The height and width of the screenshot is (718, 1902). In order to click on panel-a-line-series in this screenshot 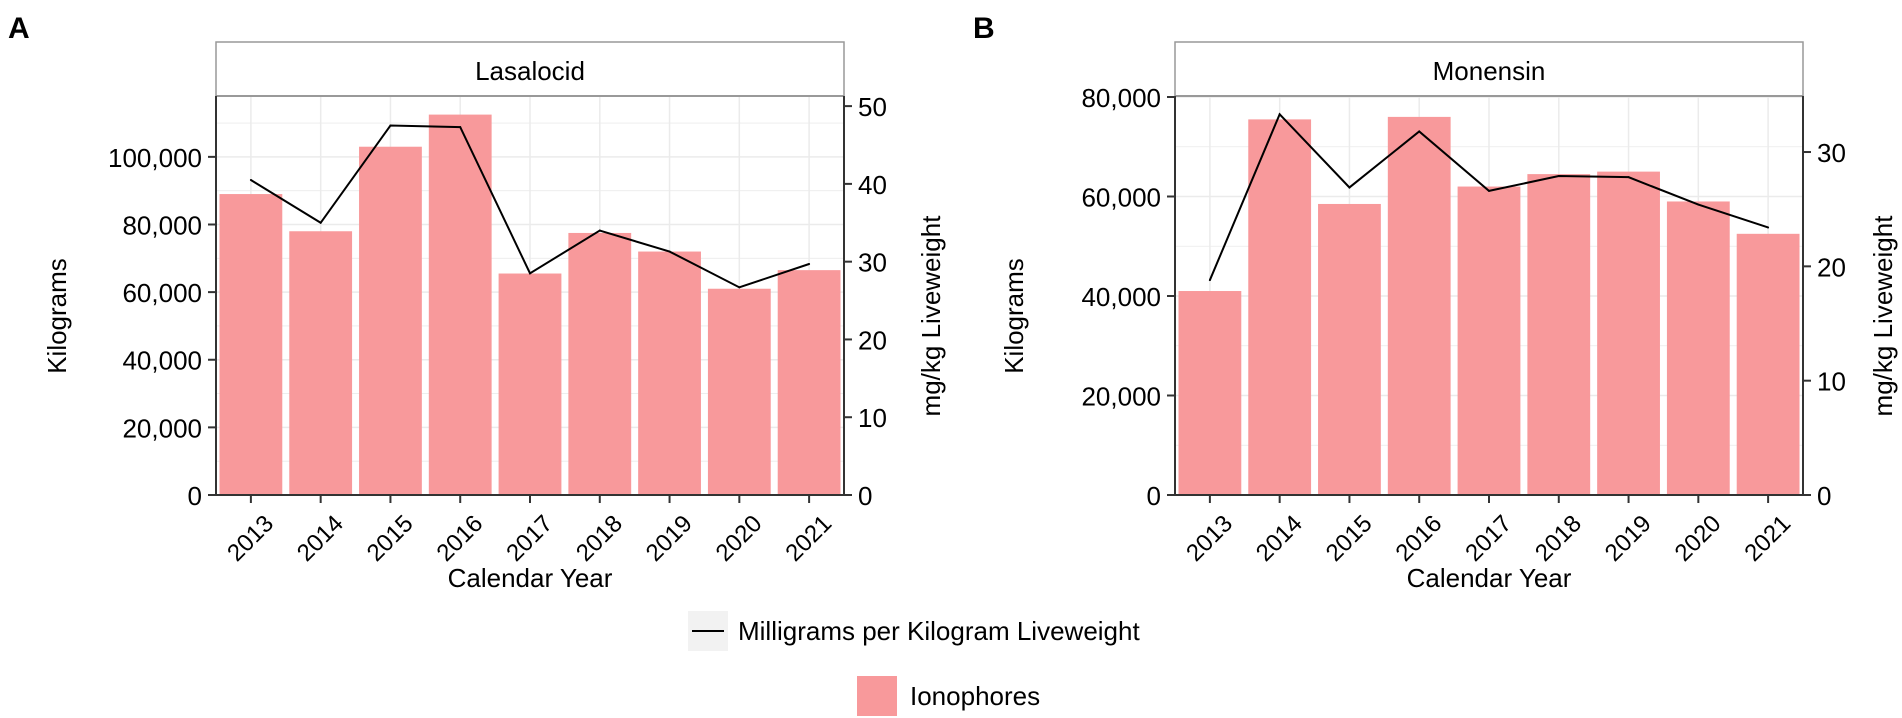, I will do `click(530, 206)`.